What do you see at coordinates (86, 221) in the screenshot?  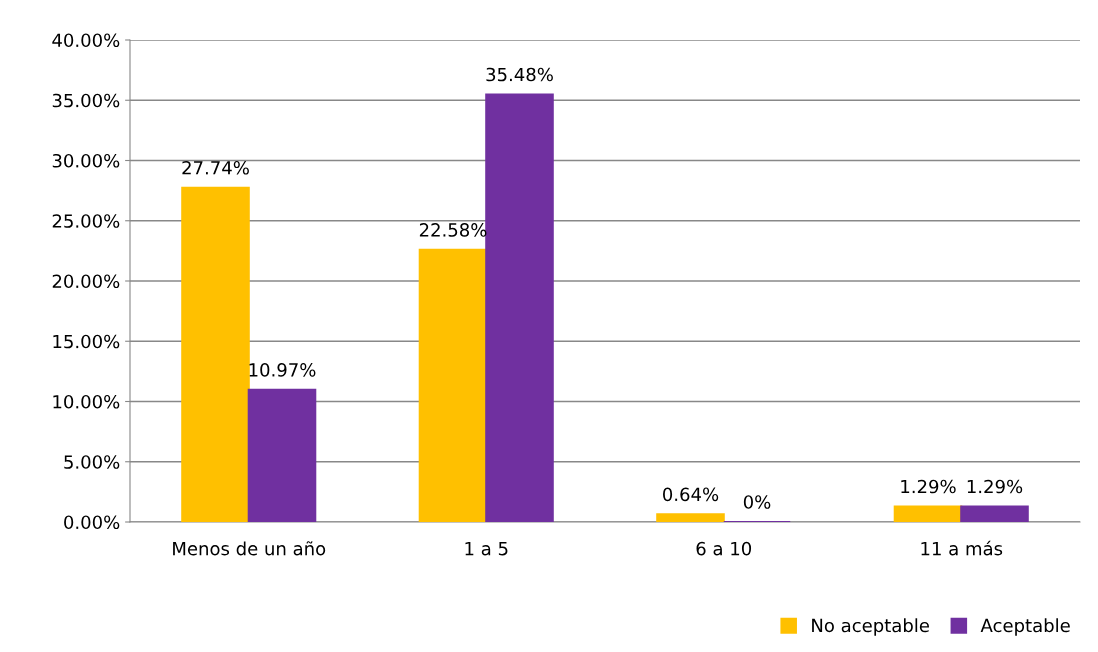 I see `y-tick-label: 25.00%` at bounding box center [86, 221].